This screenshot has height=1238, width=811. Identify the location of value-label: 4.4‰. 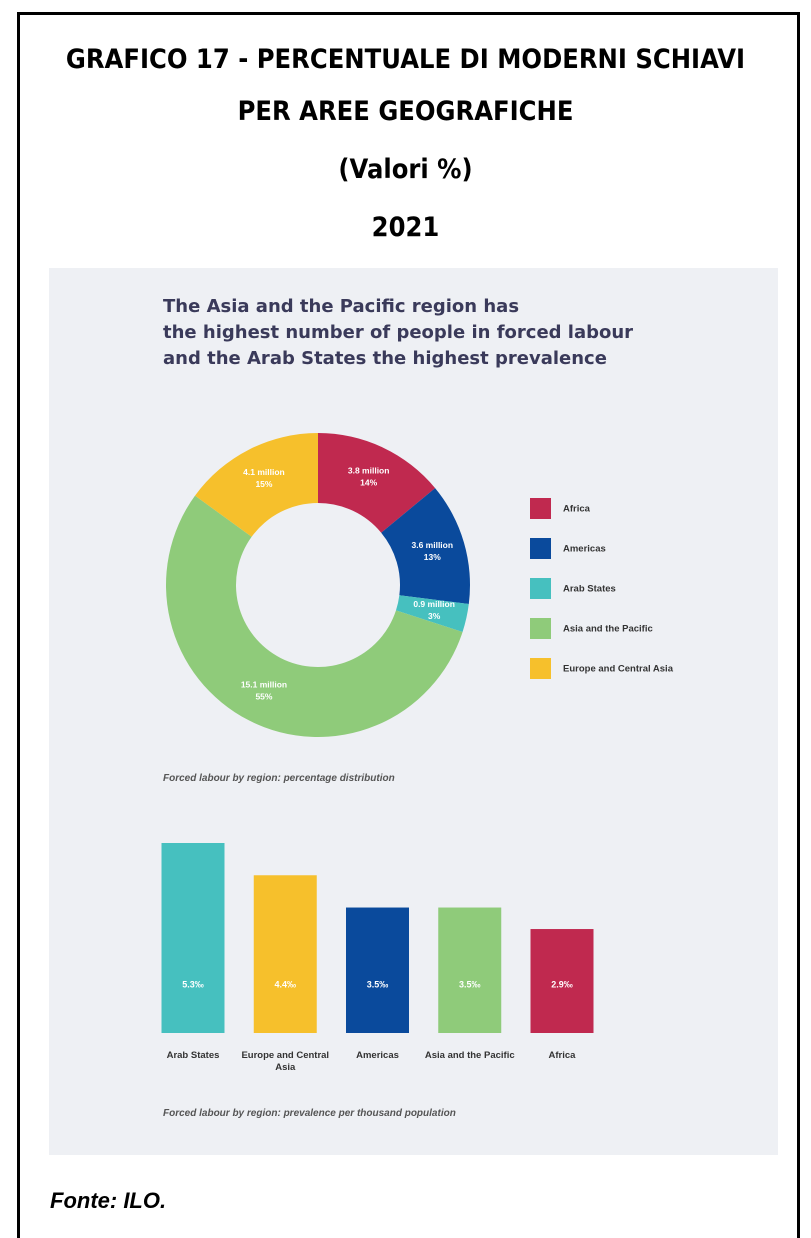
(285, 984).